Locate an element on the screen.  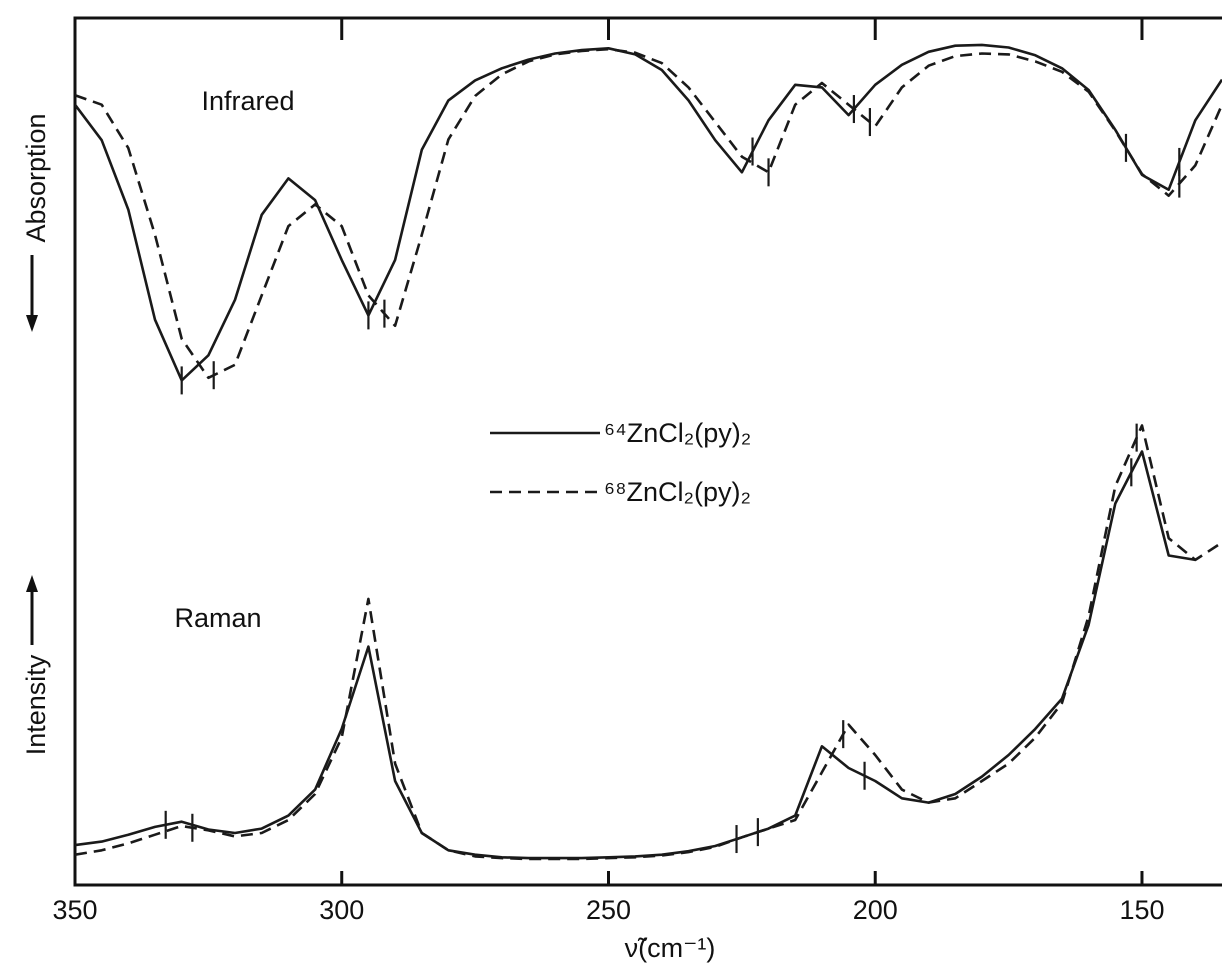
x-tick-label: 350 is located at coordinates (74, 910).